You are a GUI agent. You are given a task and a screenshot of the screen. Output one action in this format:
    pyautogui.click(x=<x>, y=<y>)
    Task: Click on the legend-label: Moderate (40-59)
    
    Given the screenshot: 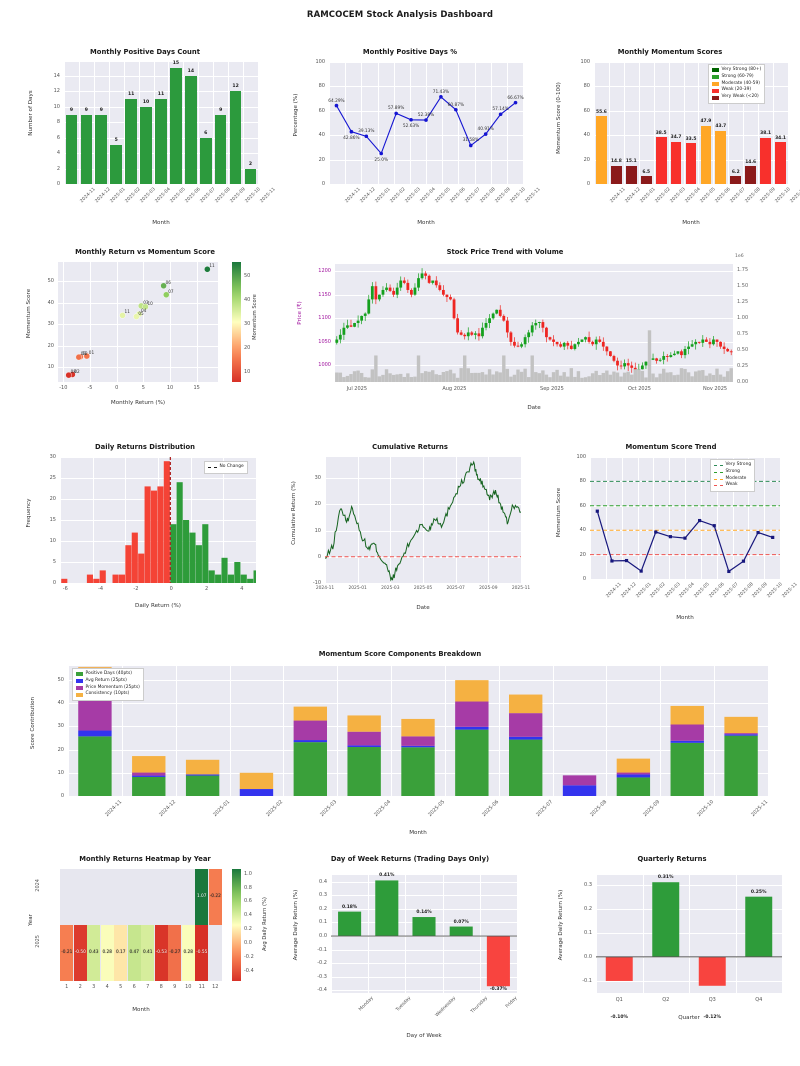 What is the action you would take?
    pyautogui.click(x=740, y=83)
    